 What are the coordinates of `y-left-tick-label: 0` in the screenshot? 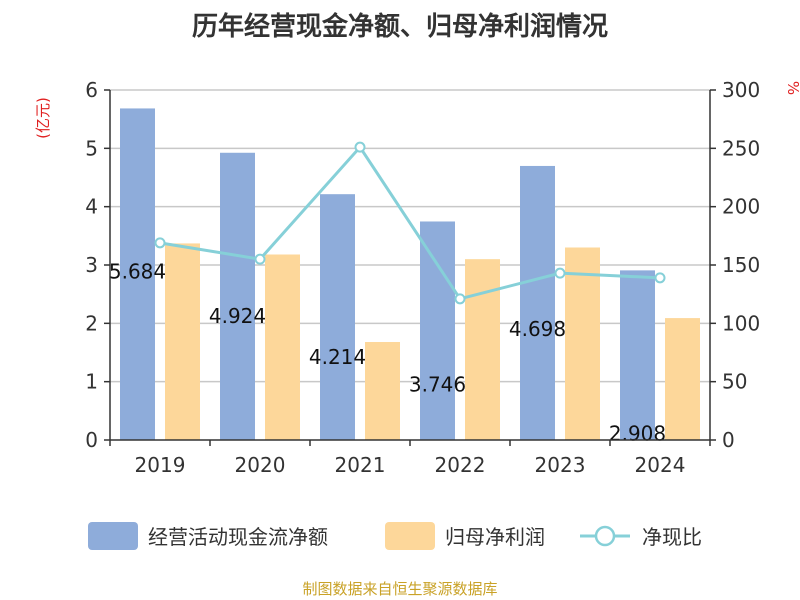 It's located at (91, 440).